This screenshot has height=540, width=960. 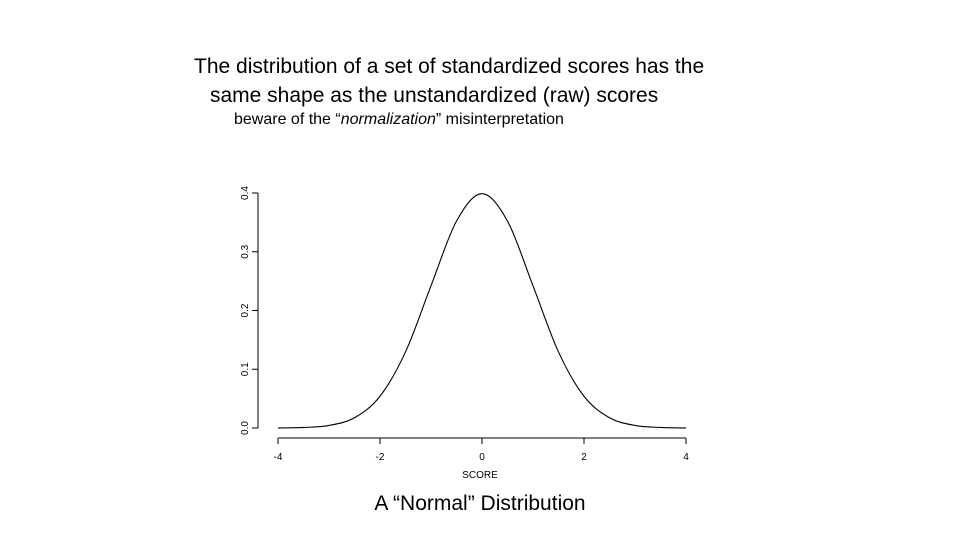 What do you see at coordinates (278, 457) in the screenshot?
I see `x-tick-label: -4` at bounding box center [278, 457].